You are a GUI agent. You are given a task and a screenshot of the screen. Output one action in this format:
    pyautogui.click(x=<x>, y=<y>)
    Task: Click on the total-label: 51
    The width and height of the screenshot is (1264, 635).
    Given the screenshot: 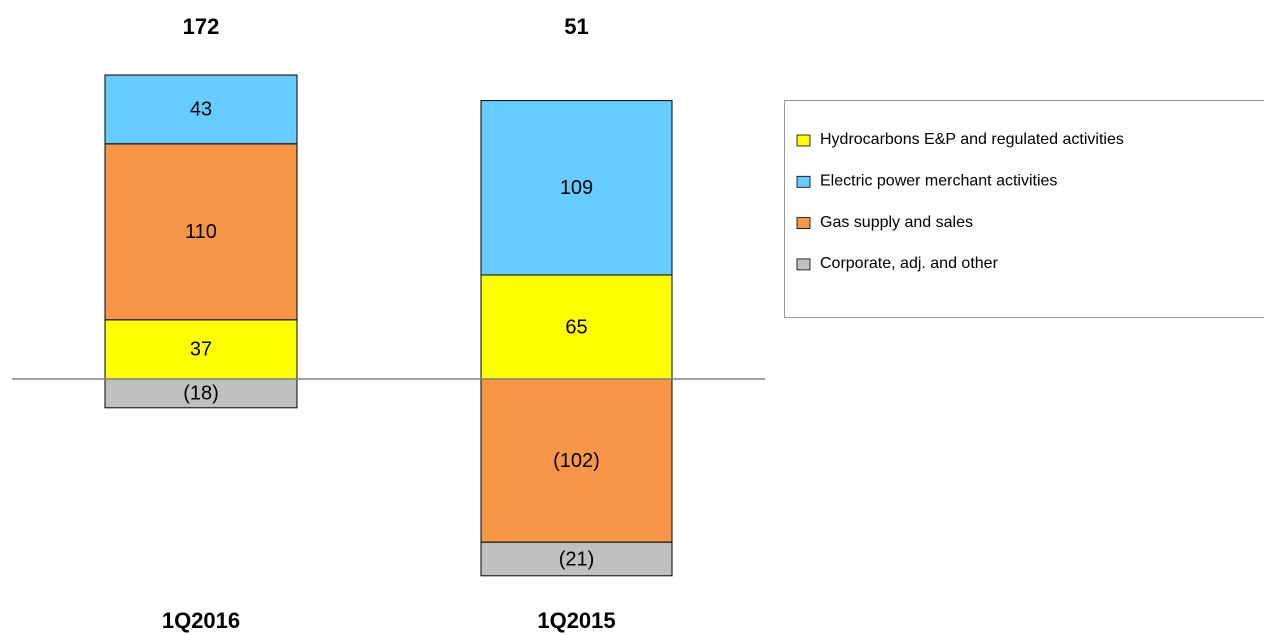 What is the action you would take?
    pyautogui.click(x=576, y=26)
    